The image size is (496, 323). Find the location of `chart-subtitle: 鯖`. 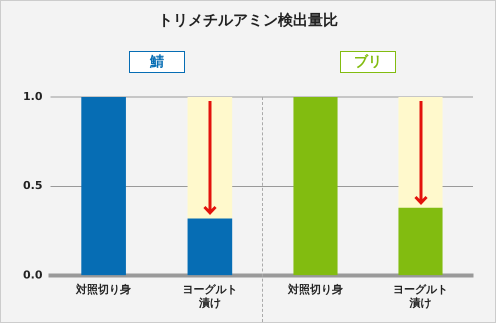

chart-subtitle: 鯖 is located at coordinates (157, 62).